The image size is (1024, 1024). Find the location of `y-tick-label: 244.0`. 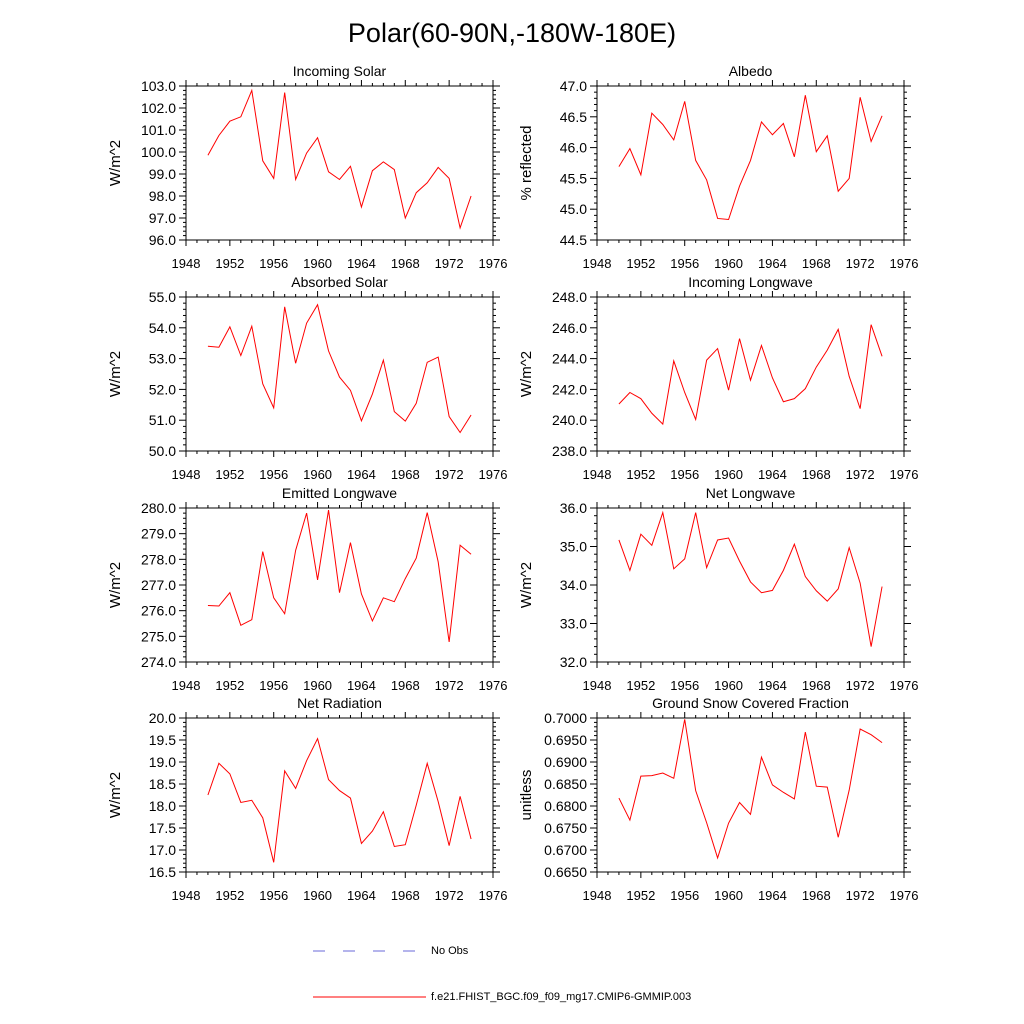

y-tick-label: 244.0 is located at coordinates (569, 359).